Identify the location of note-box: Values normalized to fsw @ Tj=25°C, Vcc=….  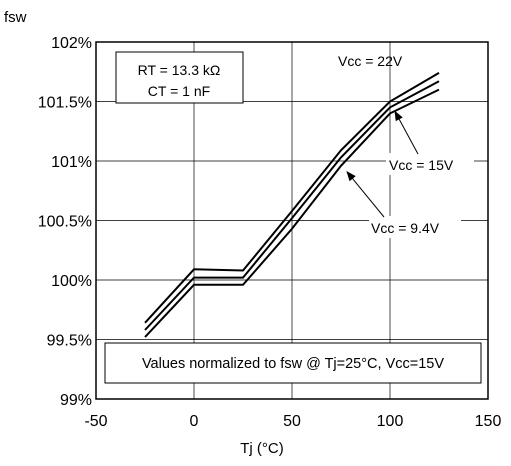
(293, 363).